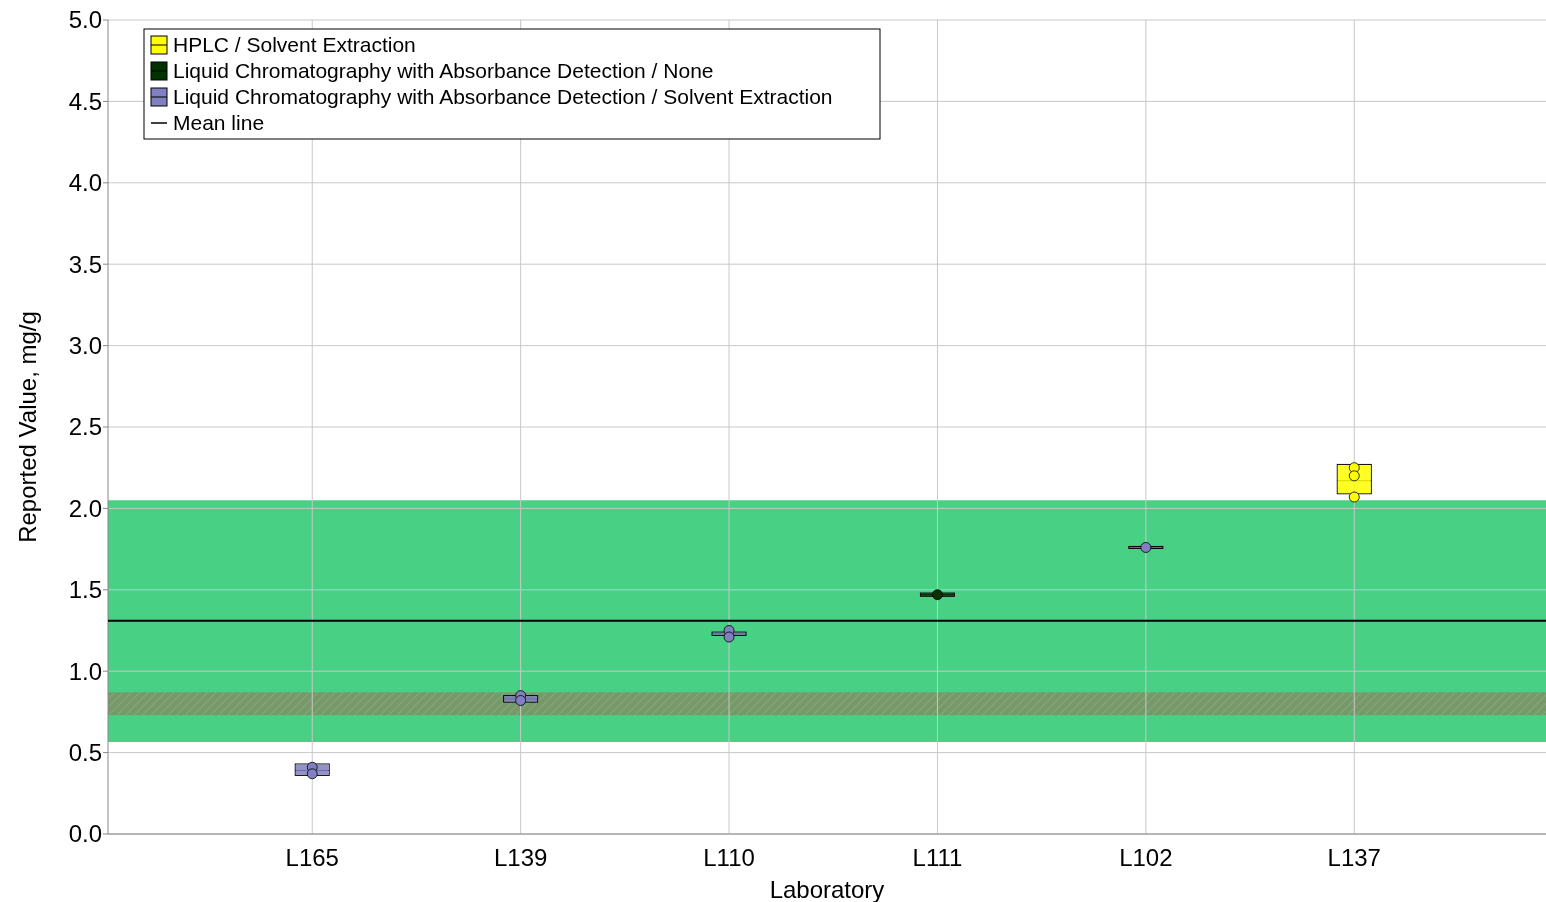 The height and width of the screenshot is (902, 1546). What do you see at coordinates (219, 123) in the screenshot?
I see `legend-label: Mean line` at bounding box center [219, 123].